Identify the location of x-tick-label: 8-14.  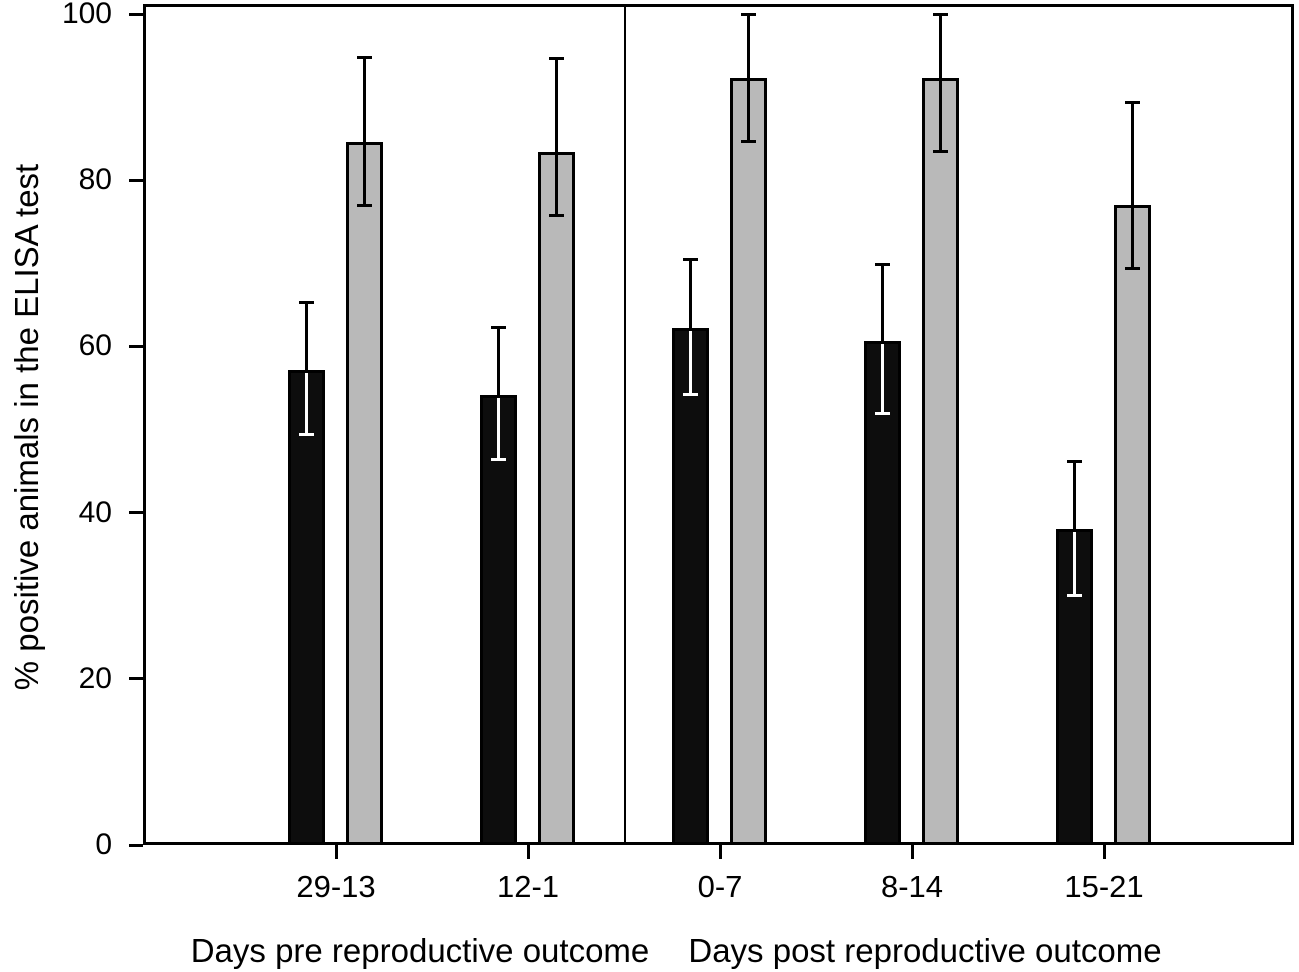
(912, 886).